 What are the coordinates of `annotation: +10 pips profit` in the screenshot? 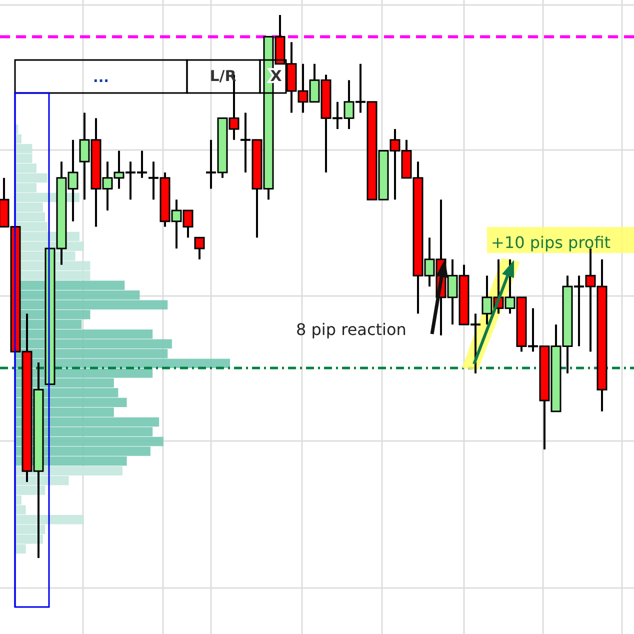 It's located at (551, 242).